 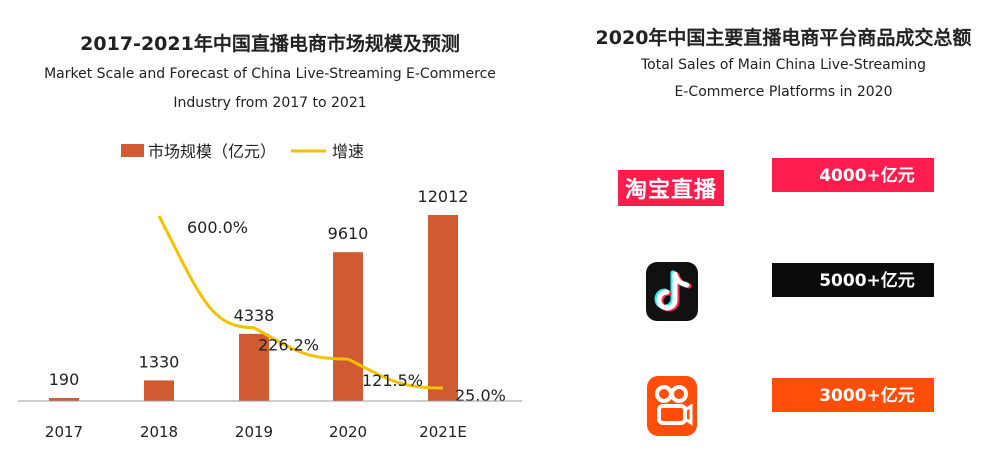 I want to click on kuaishou-logo, so click(x=672, y=406).